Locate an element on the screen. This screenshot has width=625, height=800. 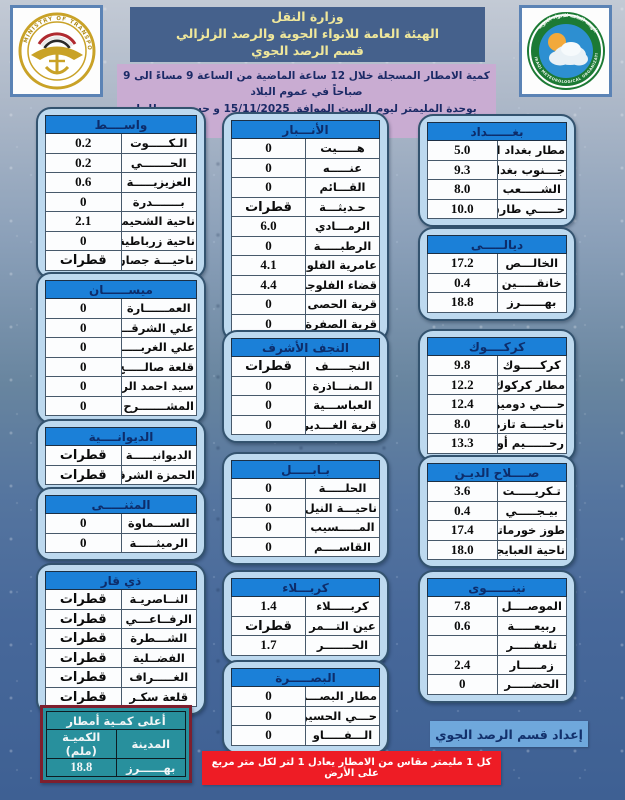
table-row: الـمنـــاذرة 0 is located at coordinates (305, 385).